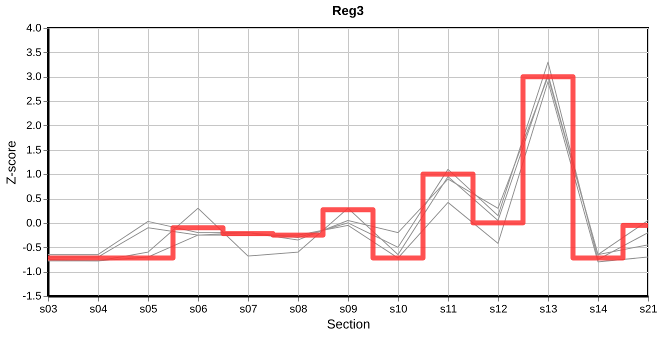  Describe the element at coordinates (199, 310) in the screenshot. I see `x-tick-label: s06` at that location.